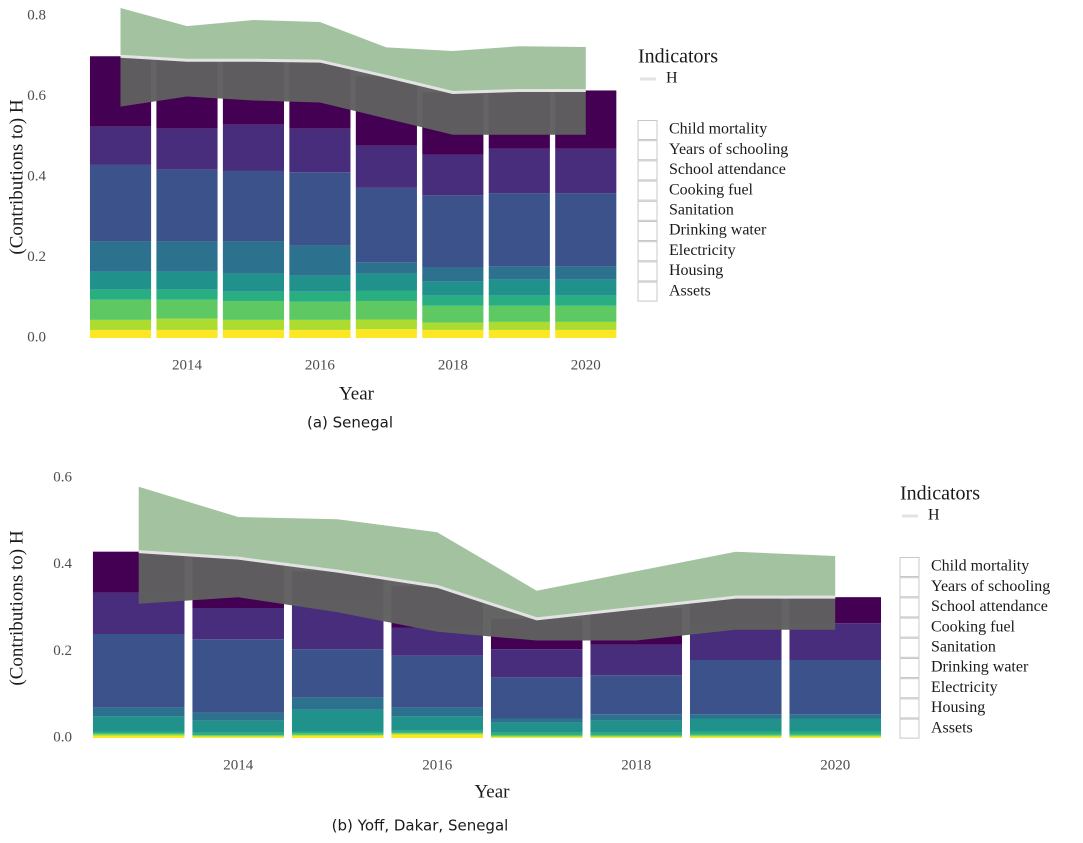 The image size is (1083, 843). I want to click on h-upper-band, so click(353, 50).